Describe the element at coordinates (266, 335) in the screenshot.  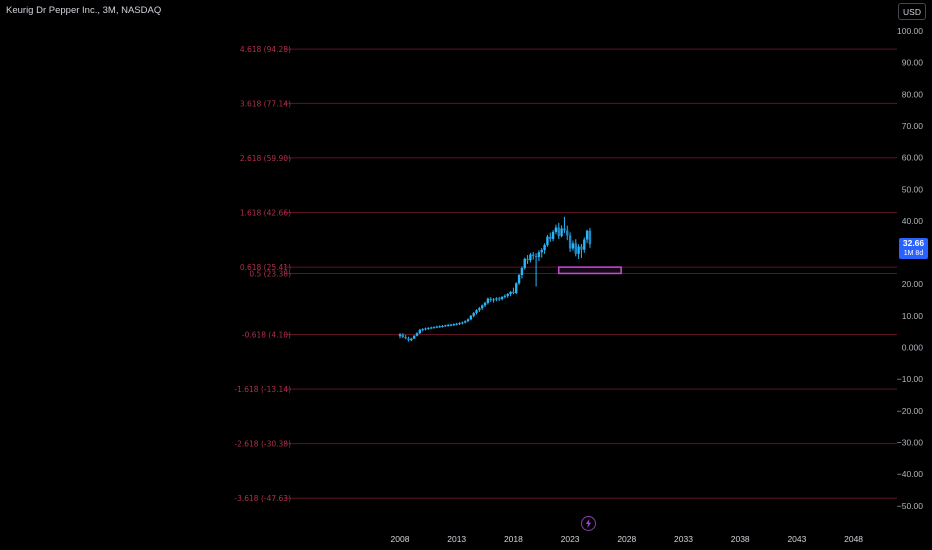
I see `fib-level-label: -0.618 (4.10)` at that location.